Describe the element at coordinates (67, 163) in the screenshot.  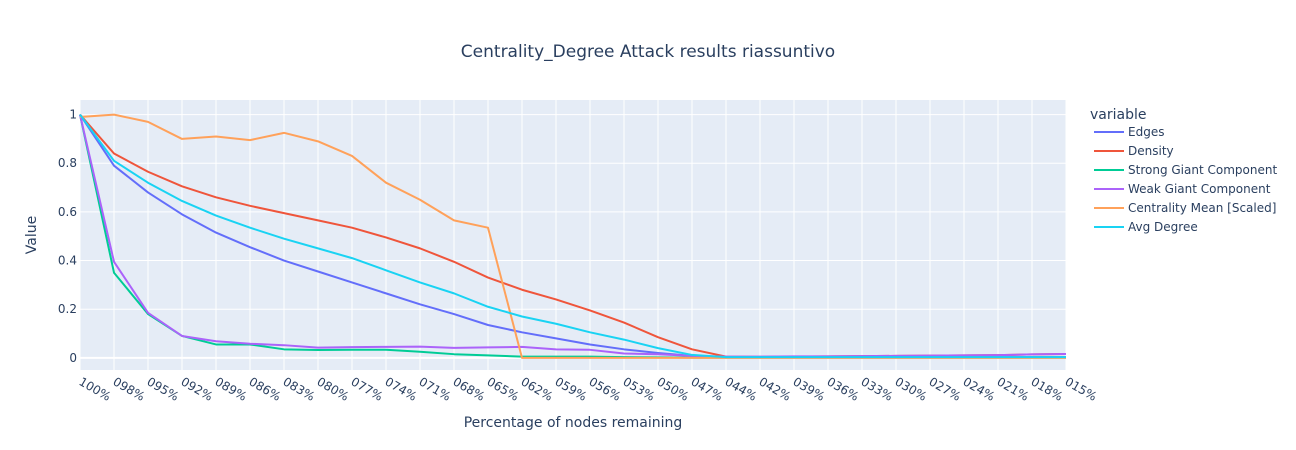
I see `y-tick-label: 0.8` at that location.